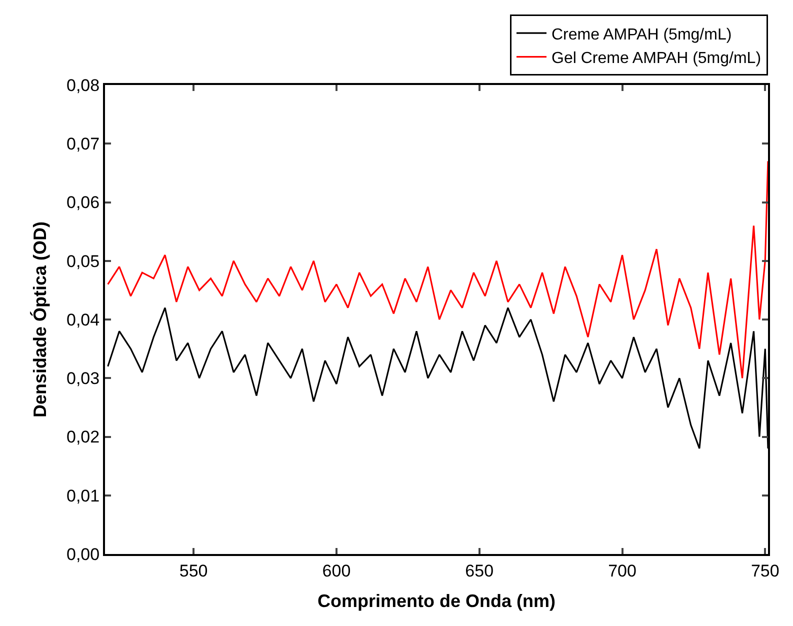  I want to click on y-tick-label: 0,04, so click(83, 320).